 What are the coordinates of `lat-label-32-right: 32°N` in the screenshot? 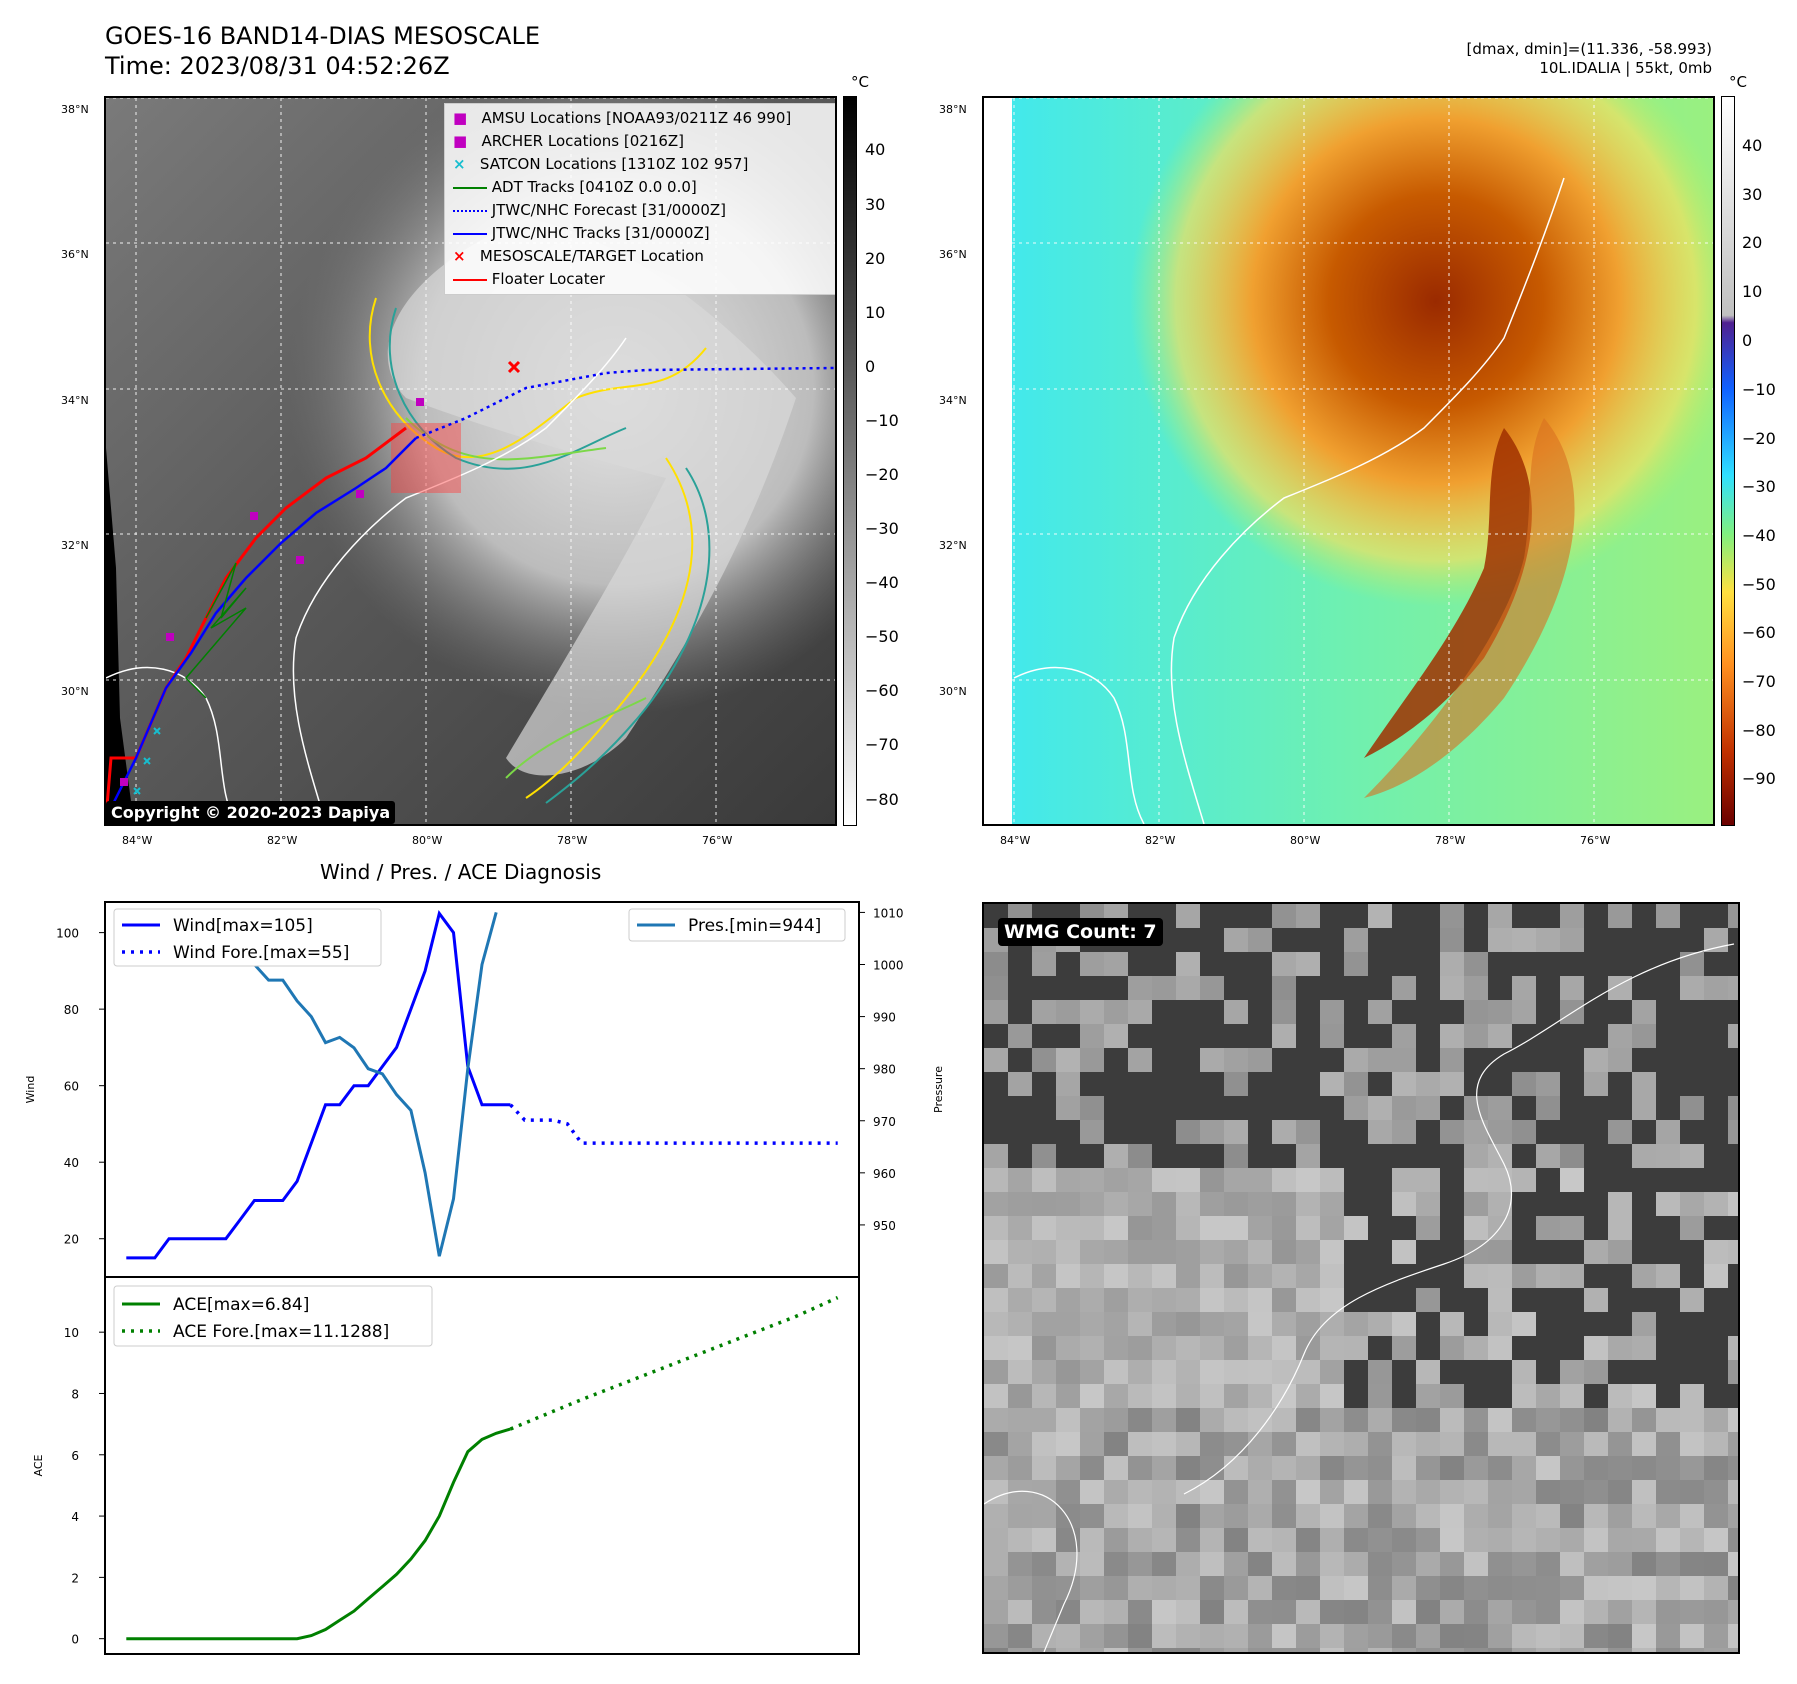 It's located at (953, 545).